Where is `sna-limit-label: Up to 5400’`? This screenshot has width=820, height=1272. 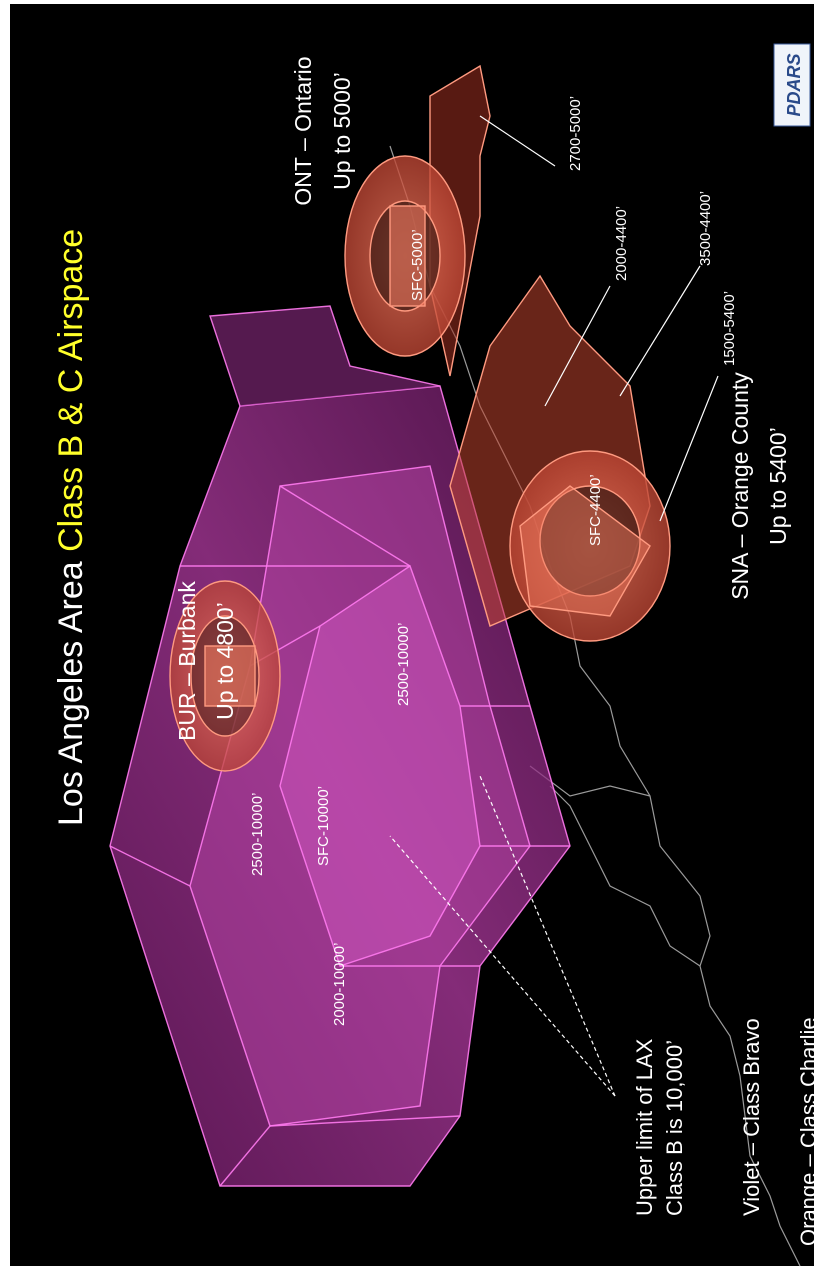
sna-limit-label: Up to 5400’ is located at coordinates (778, 486).